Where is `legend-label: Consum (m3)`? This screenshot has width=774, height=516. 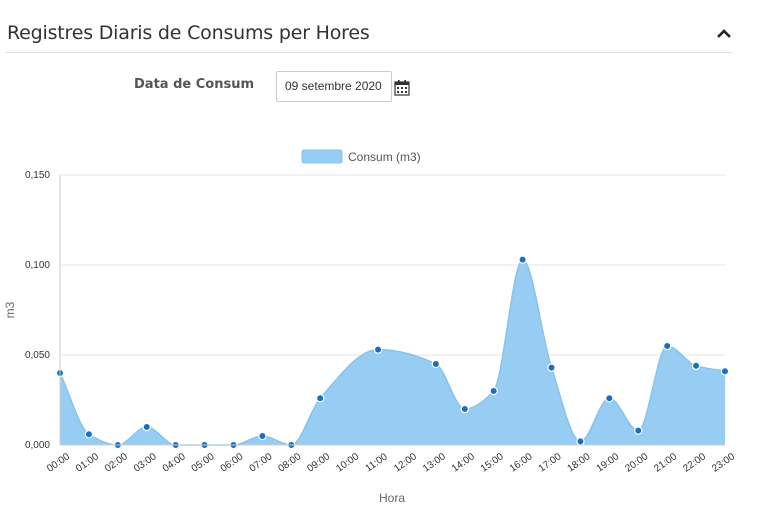 legend-label: Consum (m3) is located at coordinates (384, 157).